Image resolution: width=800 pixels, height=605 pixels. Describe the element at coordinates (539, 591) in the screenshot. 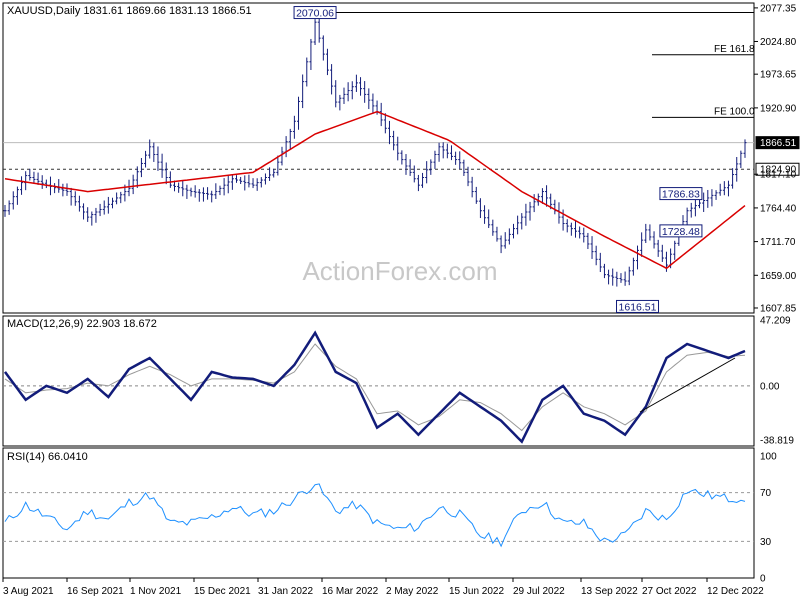

I see `date-tick-label: 29 Jul 2022` at that location.